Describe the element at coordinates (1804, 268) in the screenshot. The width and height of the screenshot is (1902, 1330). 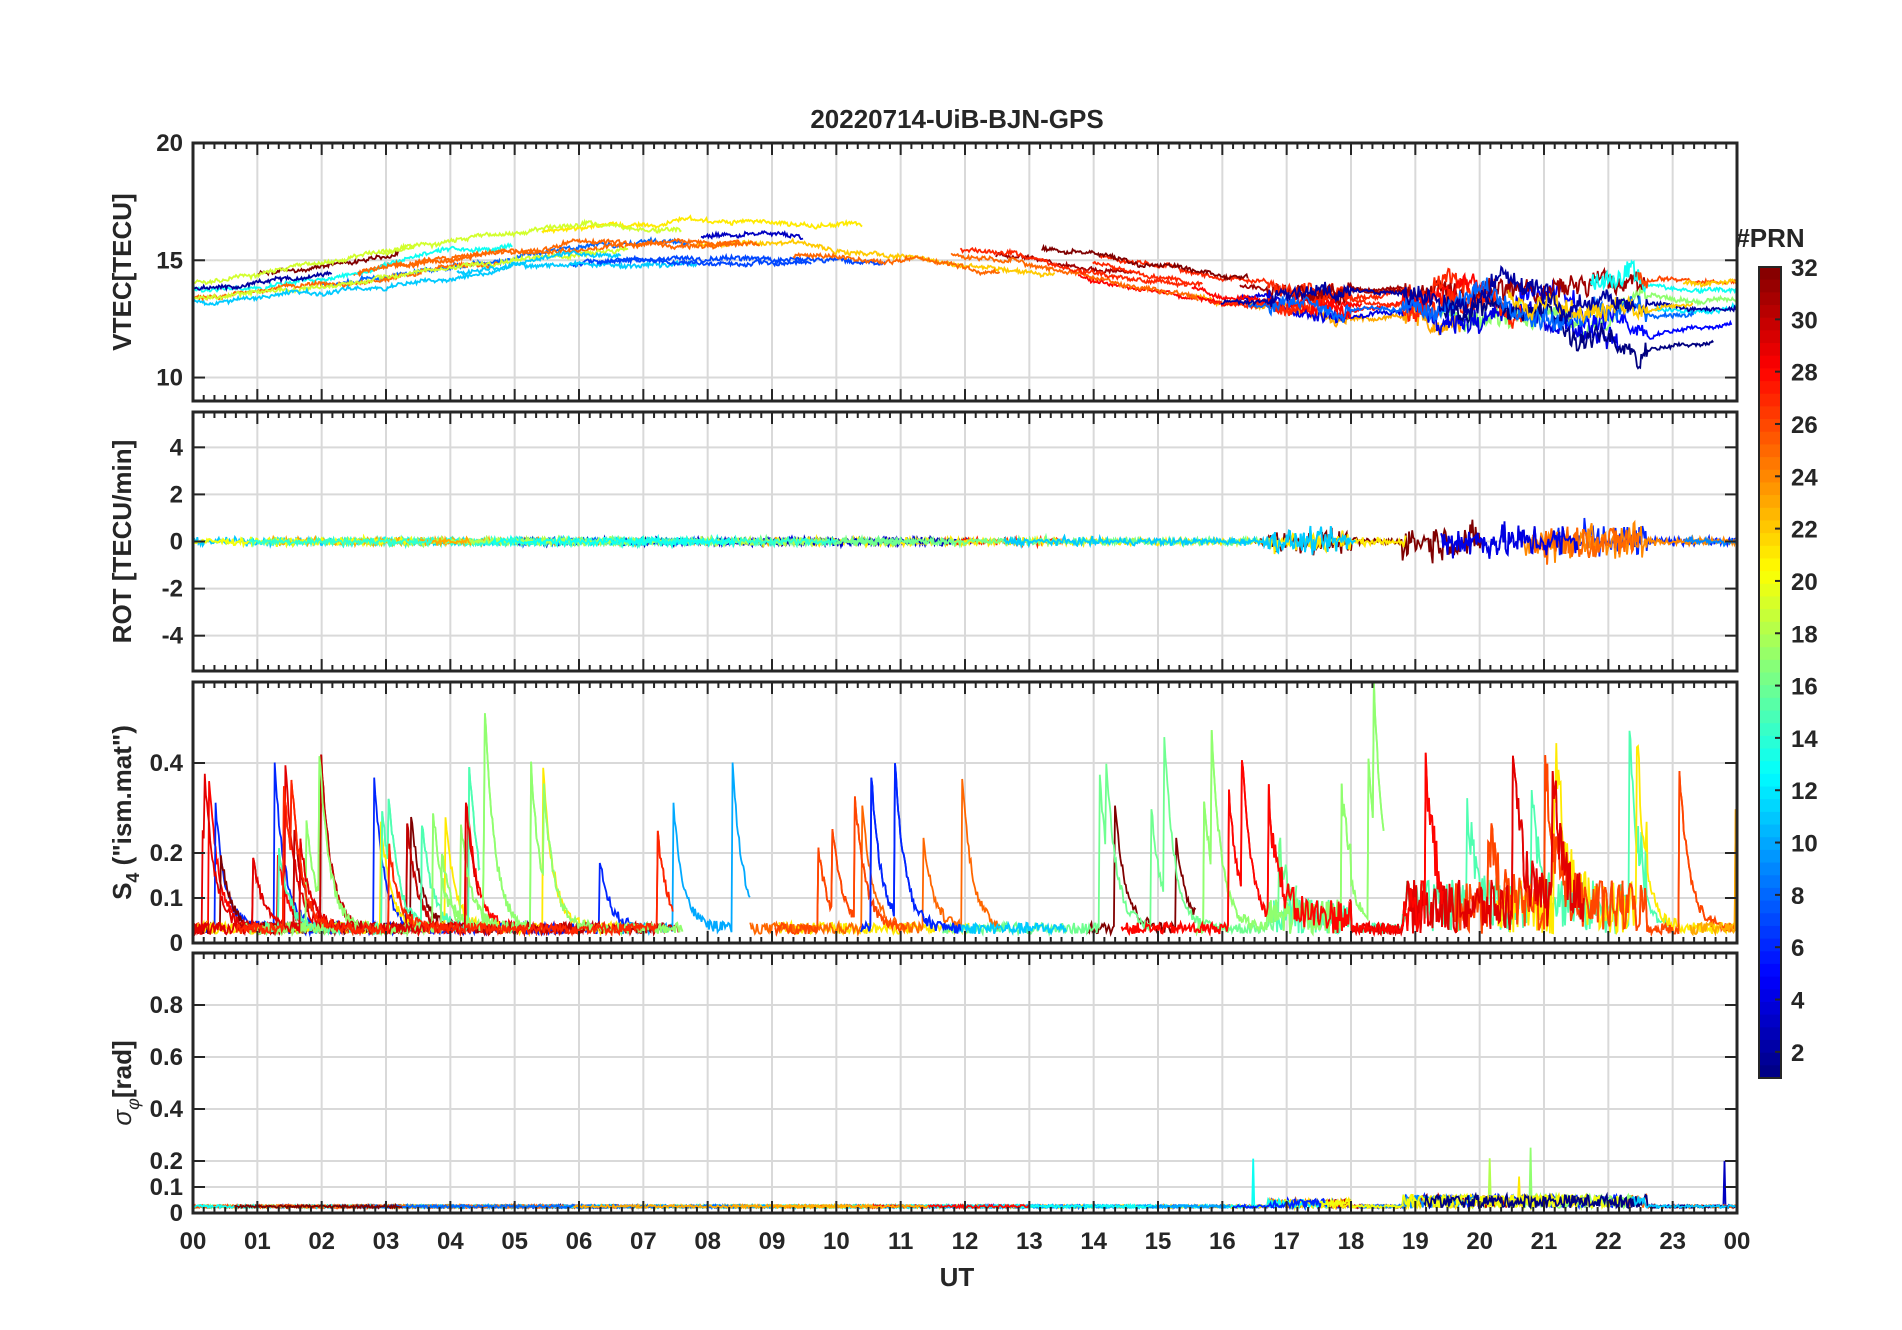
I see `colorbar-tick-label: 32` at that location.